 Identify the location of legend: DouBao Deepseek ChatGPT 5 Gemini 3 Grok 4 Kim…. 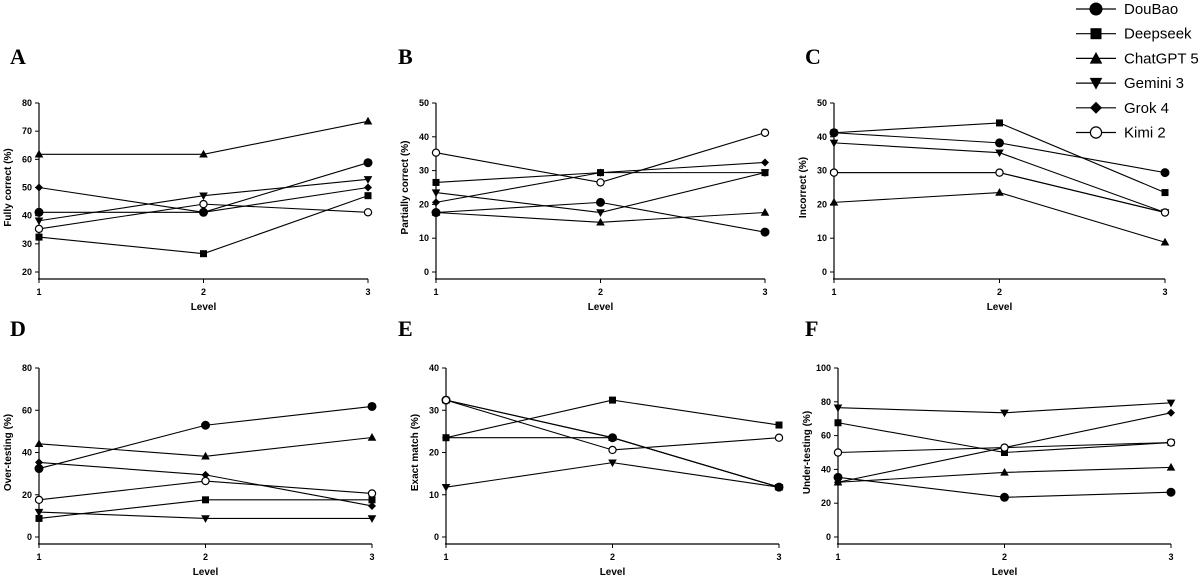
(1137, 71).